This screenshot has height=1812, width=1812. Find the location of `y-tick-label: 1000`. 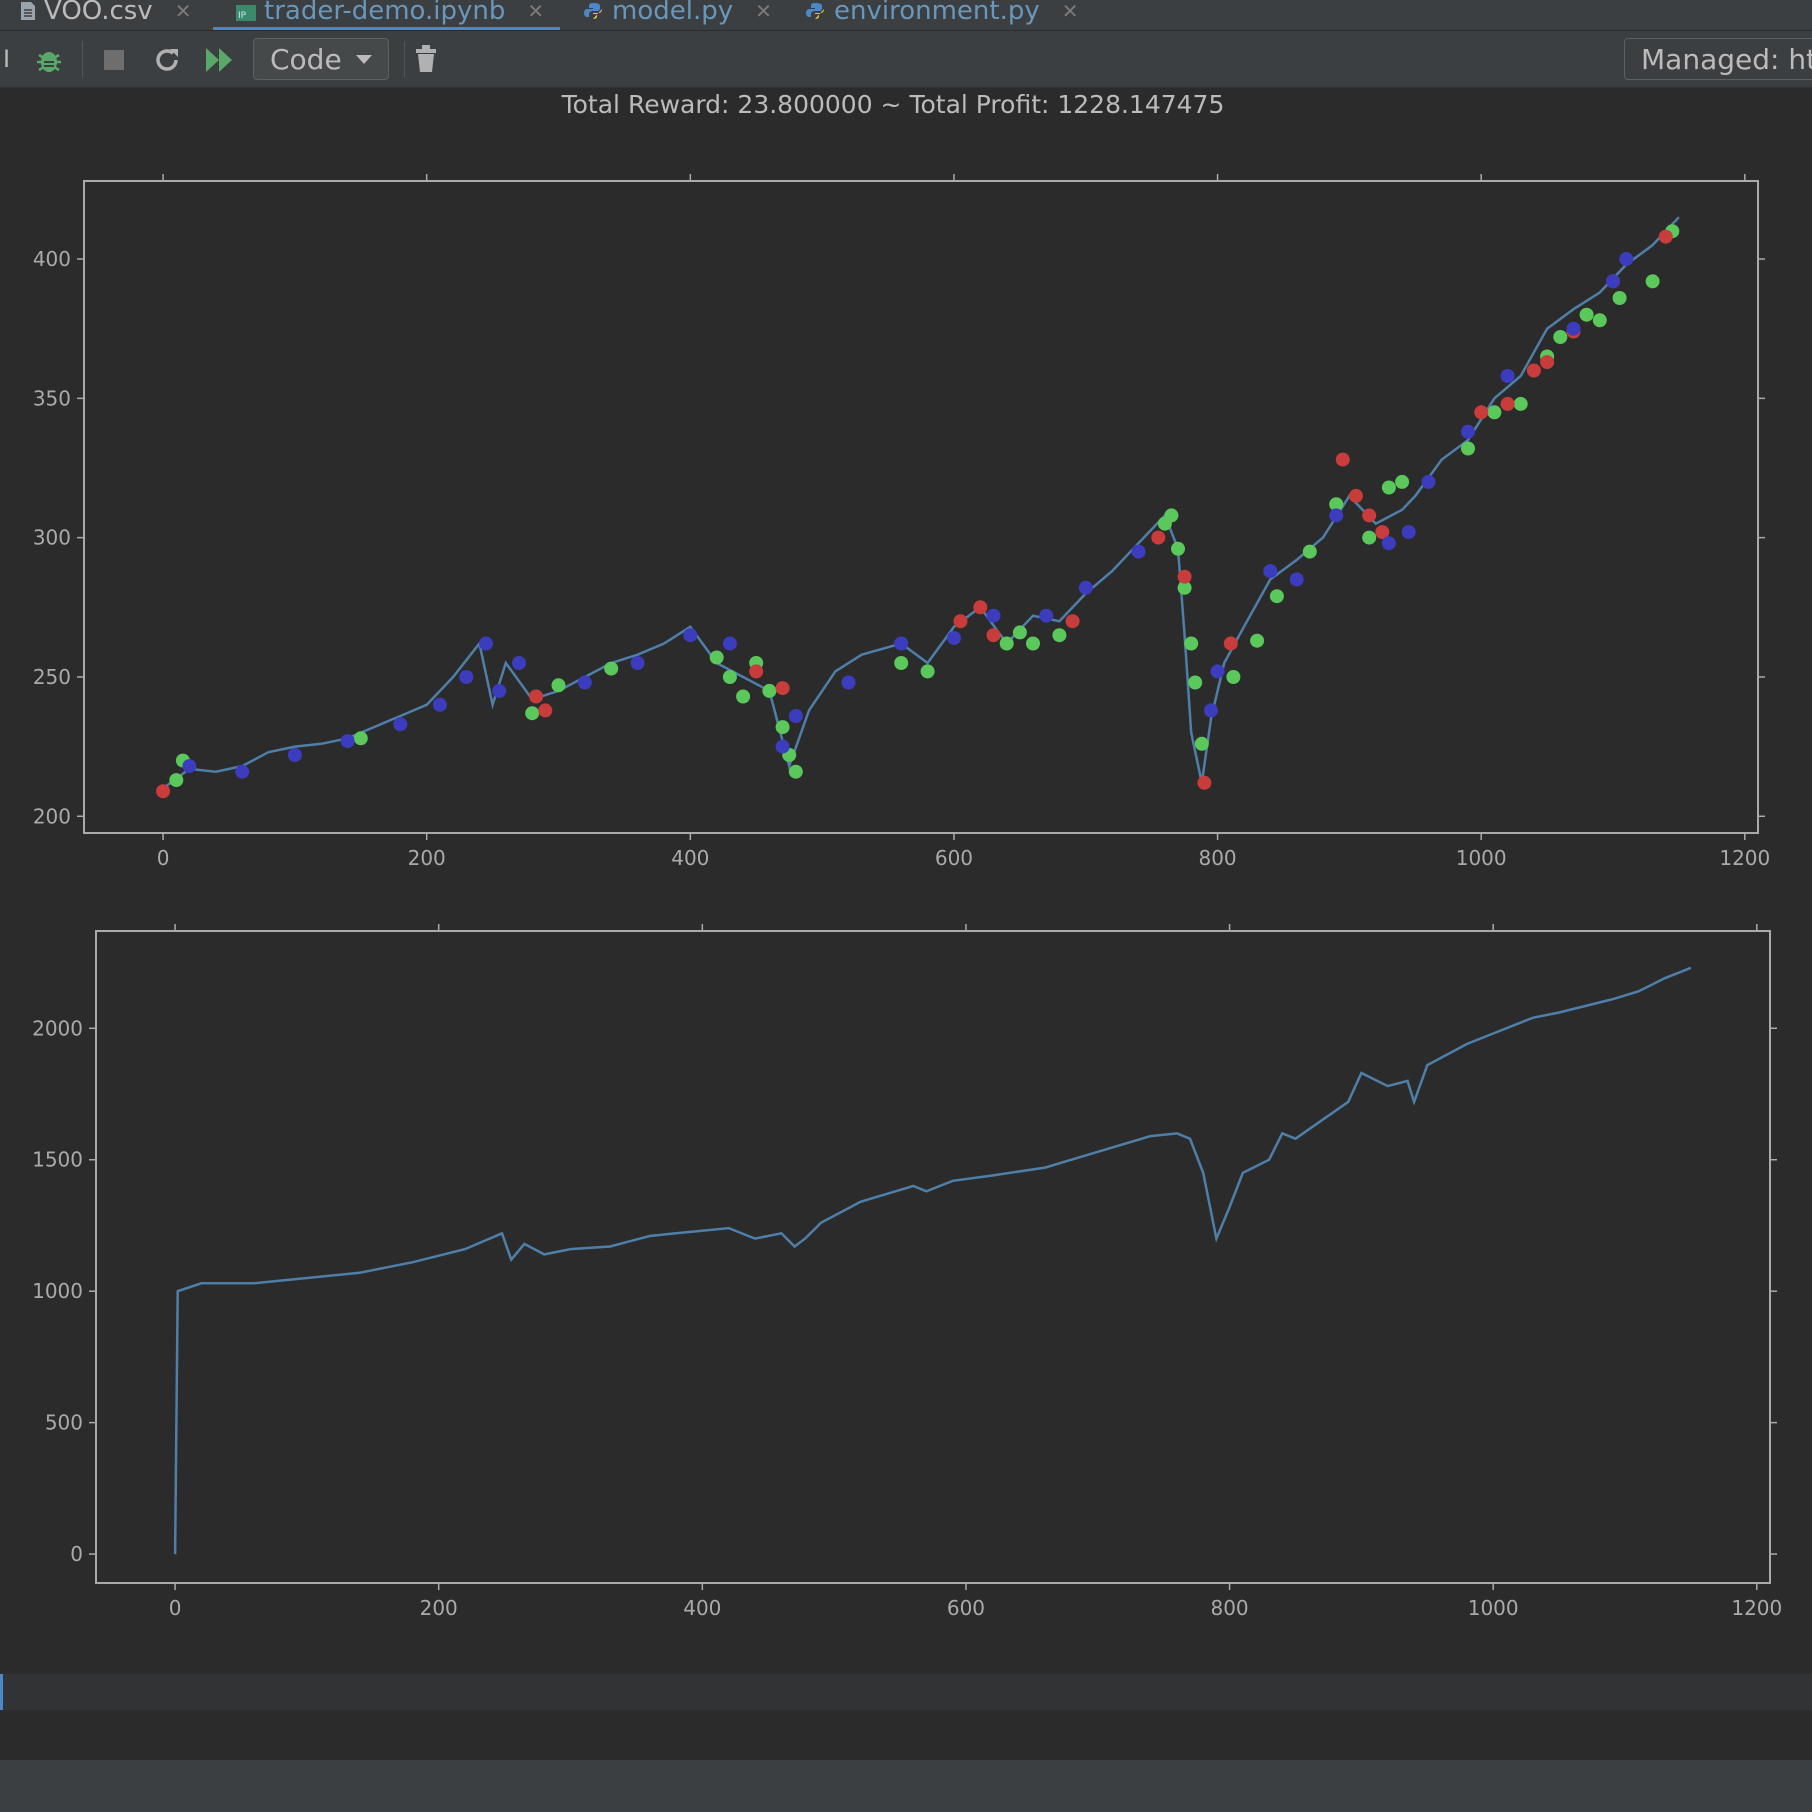

y-tick-label: 1000 is located at coordinates (57, 1291).